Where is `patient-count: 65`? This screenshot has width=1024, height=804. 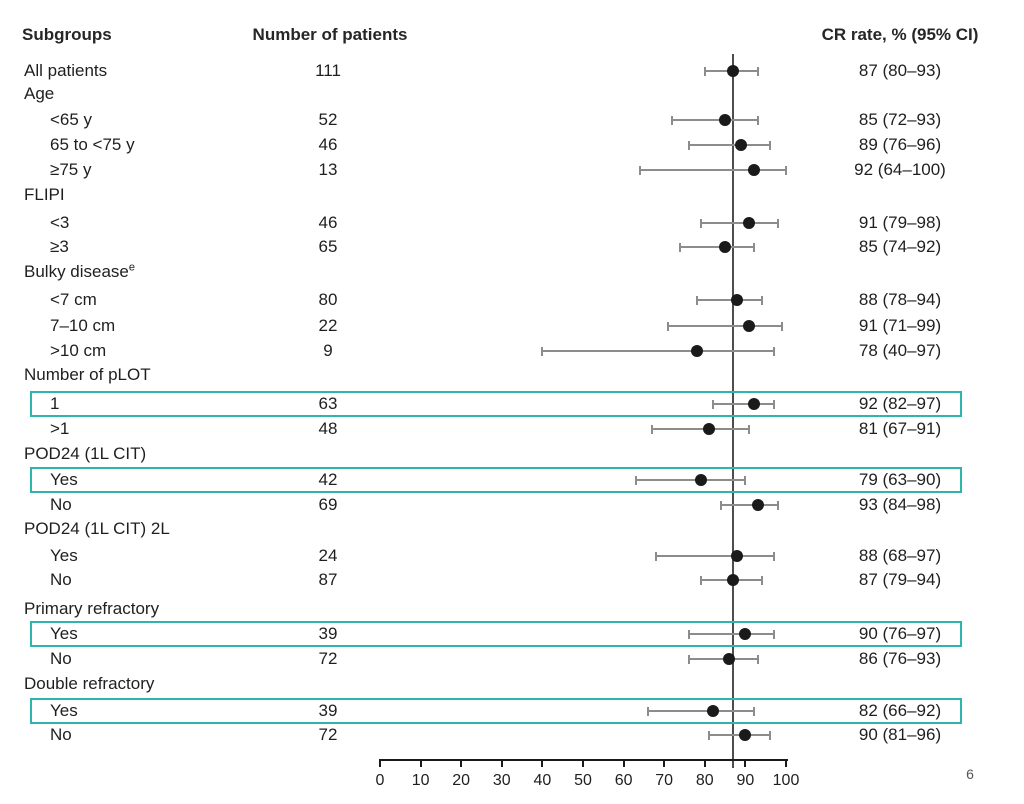
patient-count: 65 is located at coordinates (328, 246).